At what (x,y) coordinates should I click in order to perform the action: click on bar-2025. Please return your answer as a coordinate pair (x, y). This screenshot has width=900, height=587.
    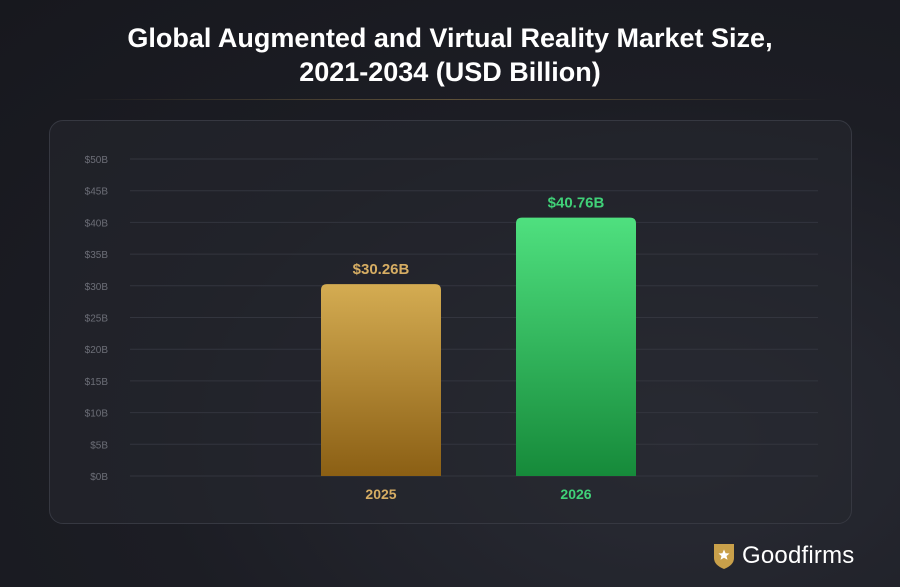
    Looking at the image, I should click on (381, 380).